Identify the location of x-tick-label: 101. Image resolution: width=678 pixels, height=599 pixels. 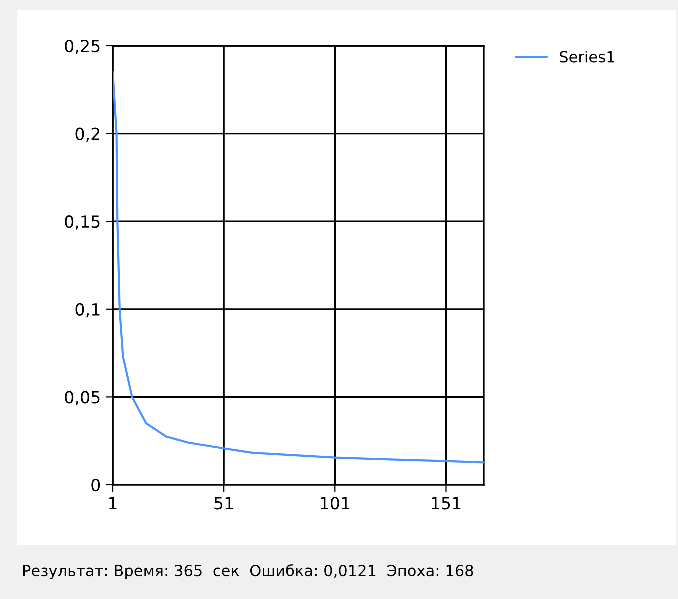
(335, 503).